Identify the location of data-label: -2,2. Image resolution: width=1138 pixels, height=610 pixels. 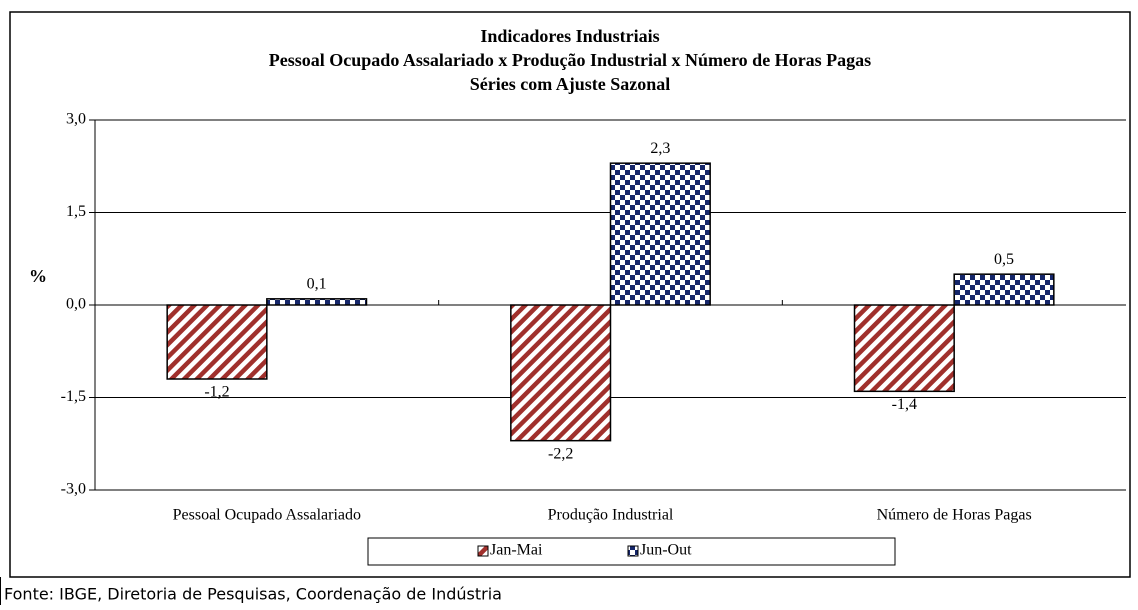
(560, 453).